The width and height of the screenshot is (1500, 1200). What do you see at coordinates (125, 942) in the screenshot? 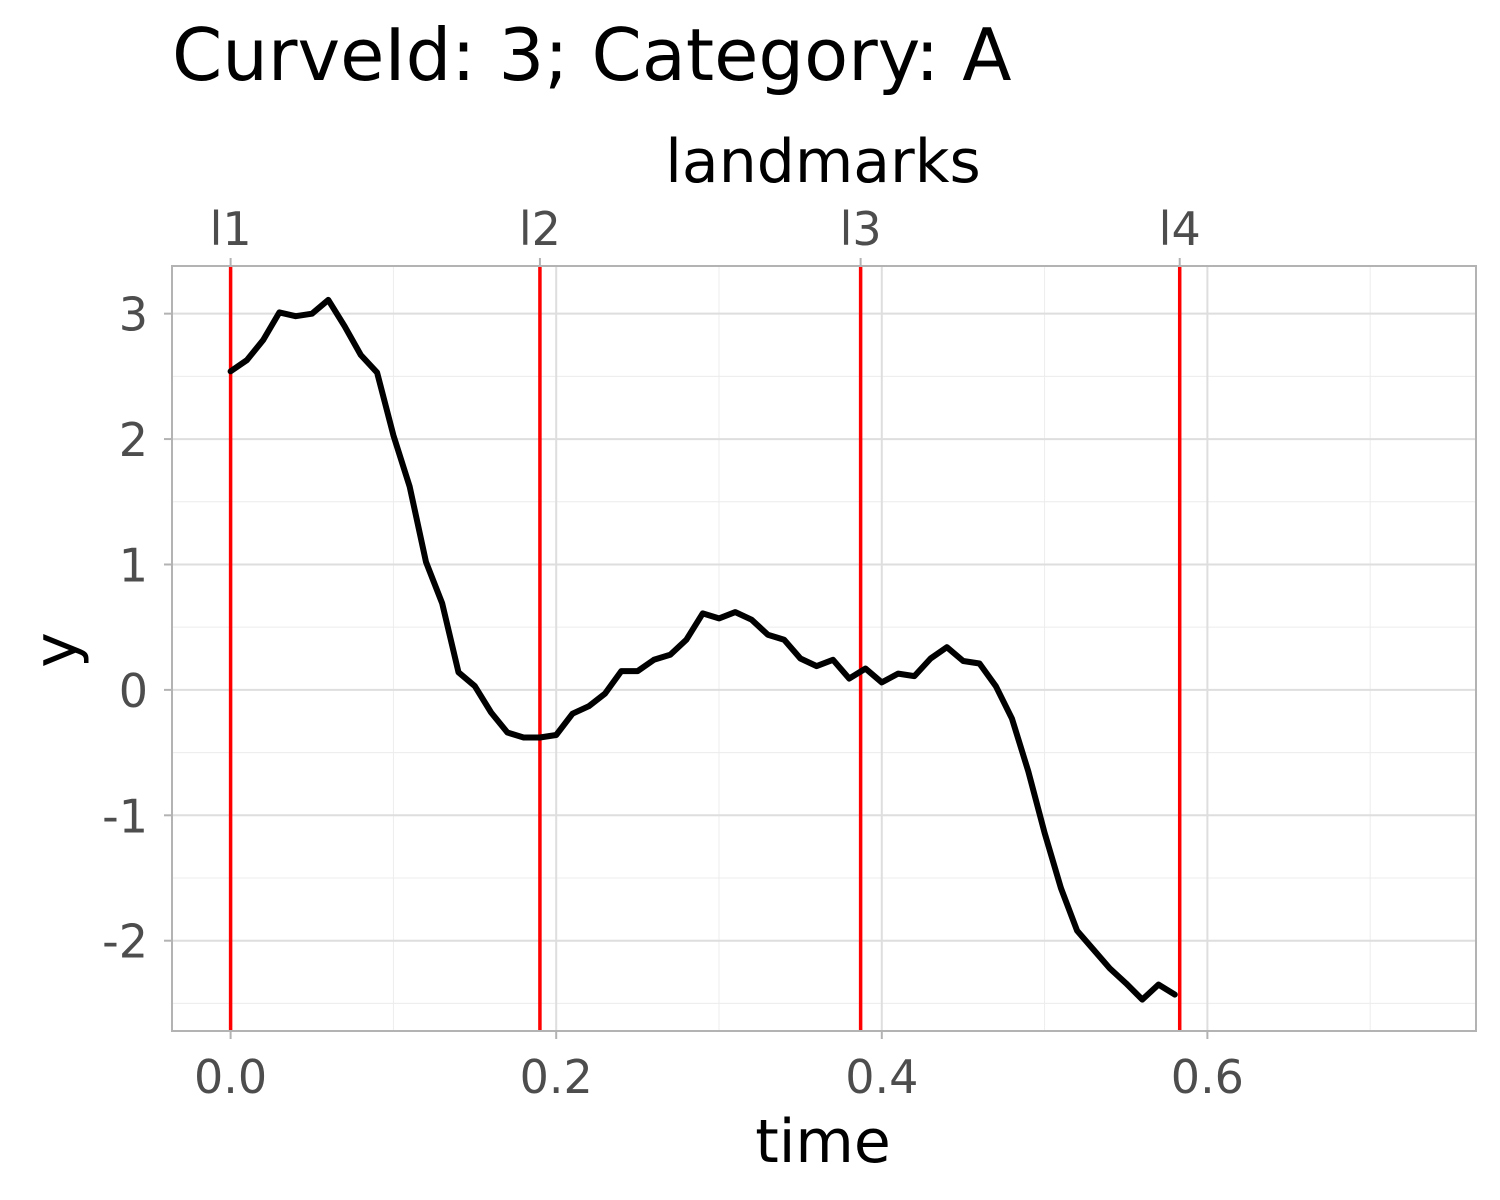
I see `y-tick-label: -2` at bounding box center [125, 942].